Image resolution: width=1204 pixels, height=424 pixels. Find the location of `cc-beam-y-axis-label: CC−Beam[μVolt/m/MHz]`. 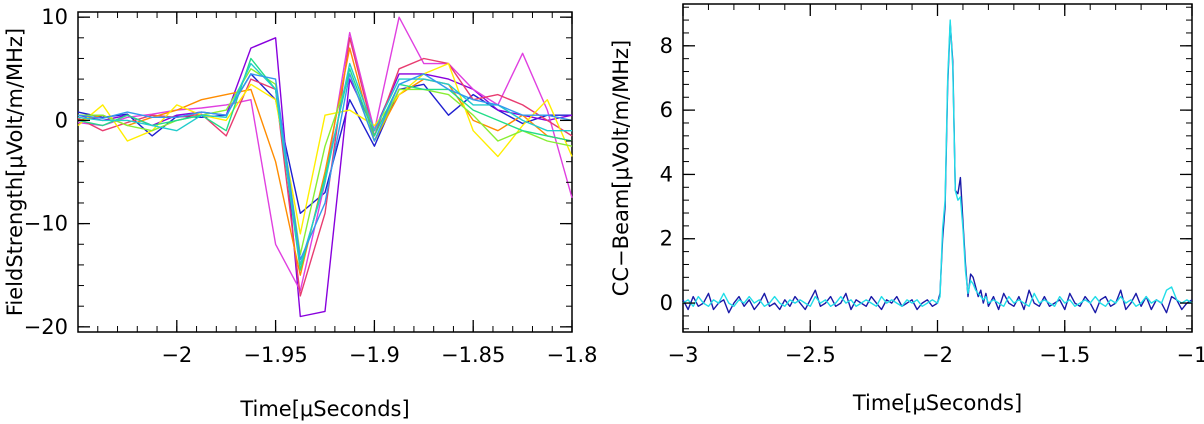

cc-beam-y-axis-label: CC−Beam[μVolt/m/MHz] is located at coordinates (621, 168).